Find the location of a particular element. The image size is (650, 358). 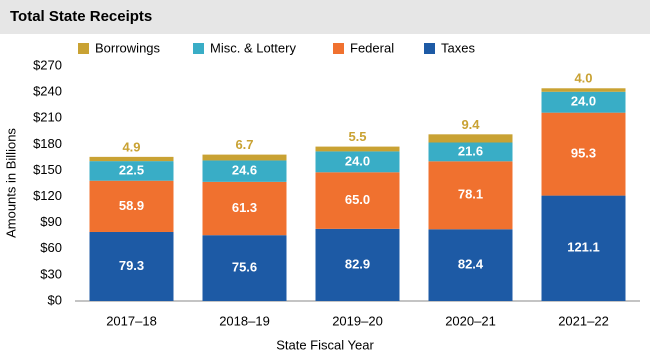

data-label: 58.9 is located at coordinates (131, 205).